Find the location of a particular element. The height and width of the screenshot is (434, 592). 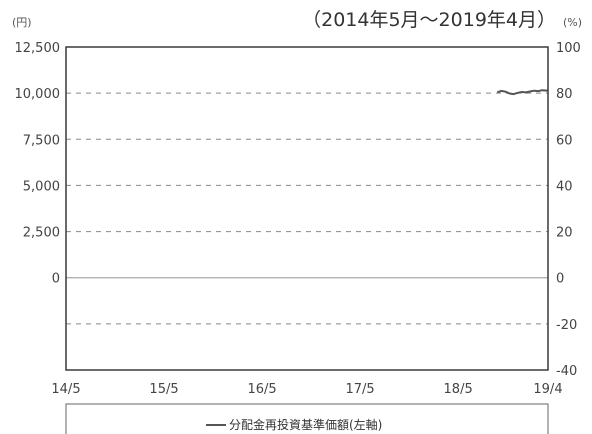

x-tick-label: 17/5 is located at coordinates (360, 389).